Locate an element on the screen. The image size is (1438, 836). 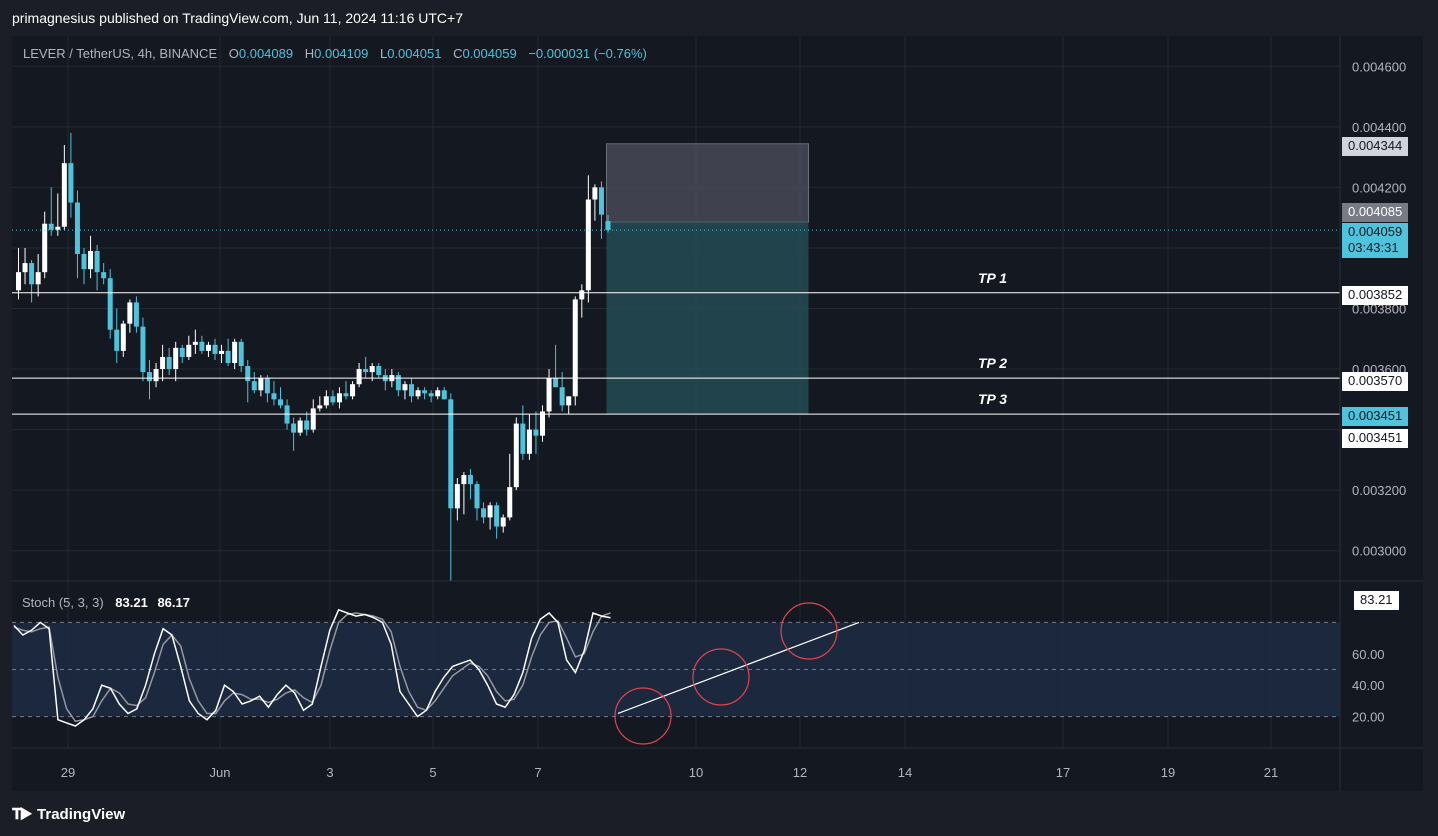
open-value: 0.004089 is located at coordinates (266, 53).